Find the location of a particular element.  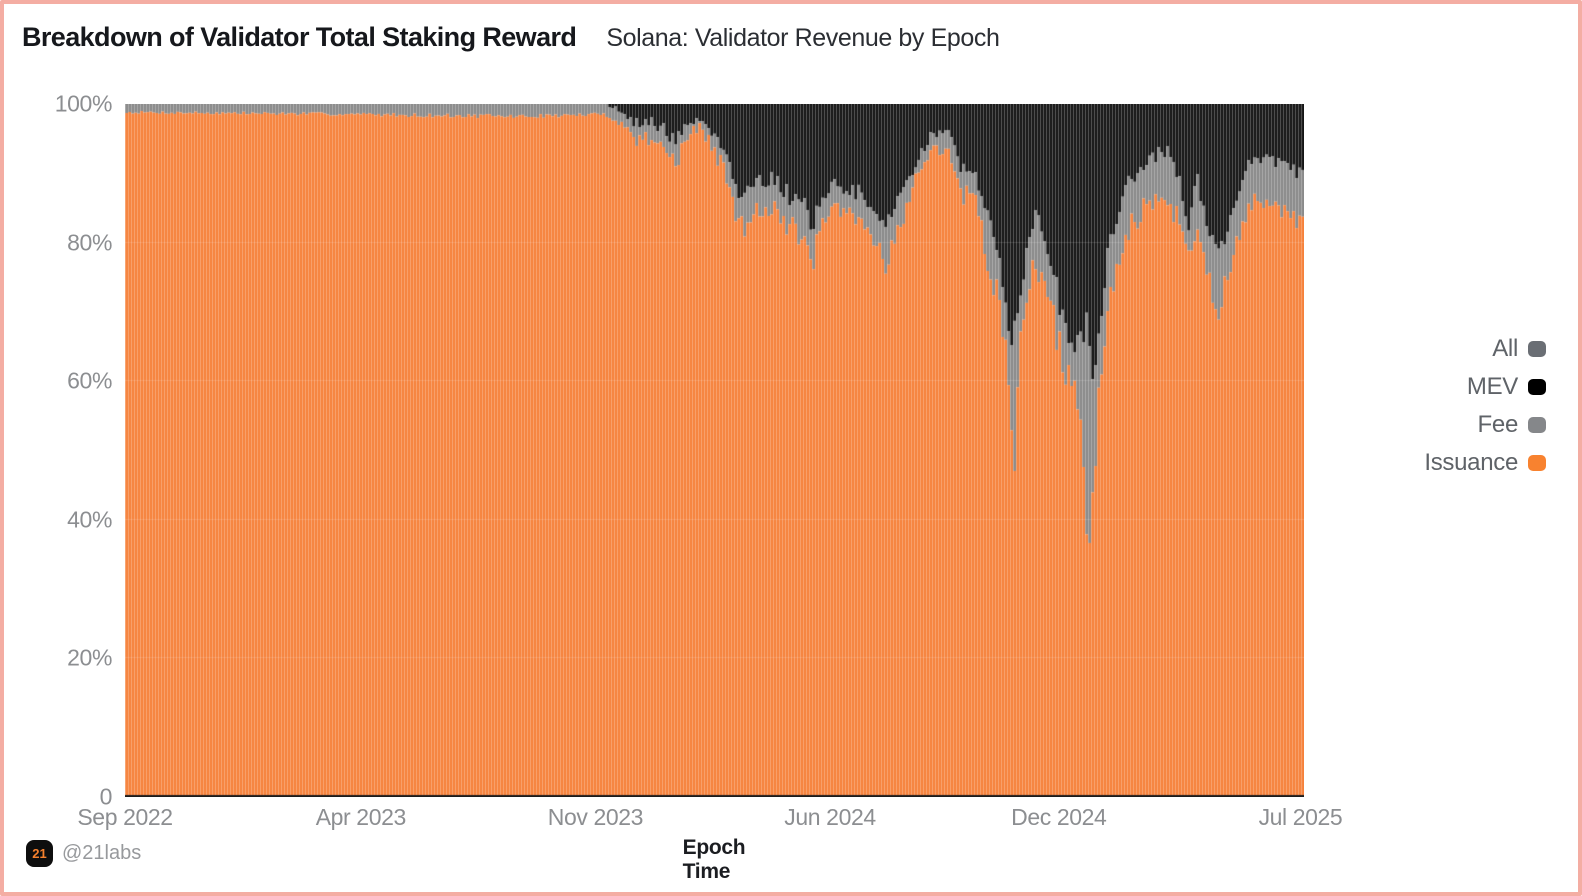

x-tick: Jun 2024 is located at coordinates (830, 817).